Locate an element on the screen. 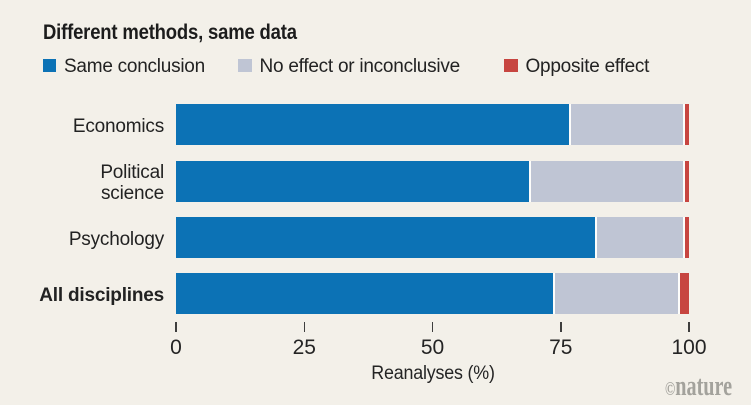  category-label: Political science is located at coordinates (132, 183).